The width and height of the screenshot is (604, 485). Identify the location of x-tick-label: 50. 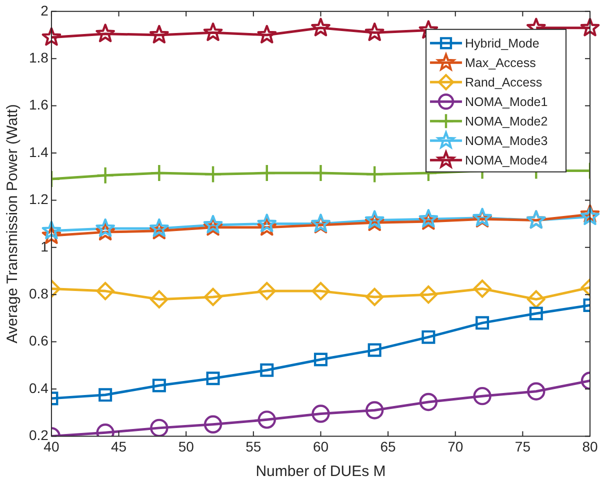
(186, 446).